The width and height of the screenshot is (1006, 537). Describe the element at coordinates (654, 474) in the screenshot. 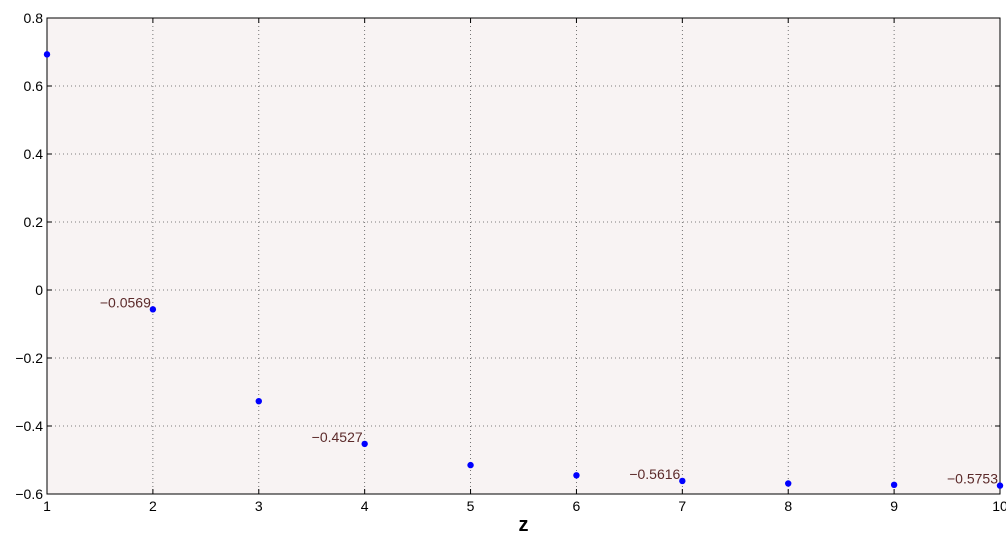

I see `data-label: −0.5616` at that location.